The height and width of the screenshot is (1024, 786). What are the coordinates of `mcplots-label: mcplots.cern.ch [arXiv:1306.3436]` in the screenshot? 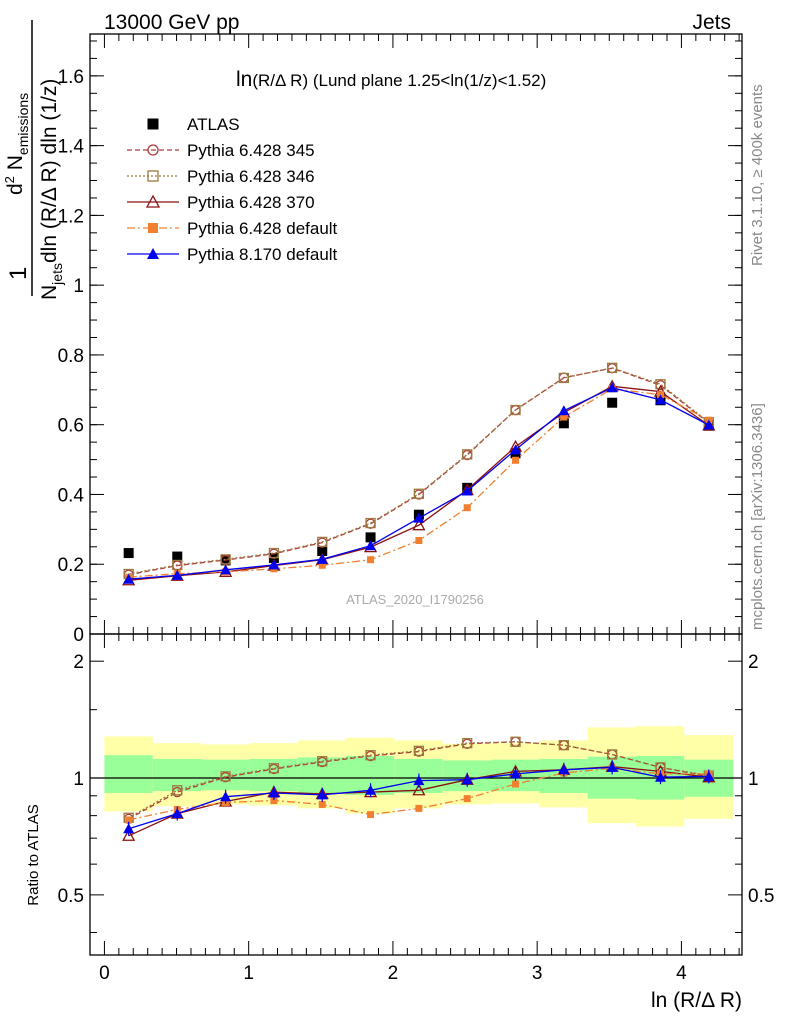 It's located at (757, 516).